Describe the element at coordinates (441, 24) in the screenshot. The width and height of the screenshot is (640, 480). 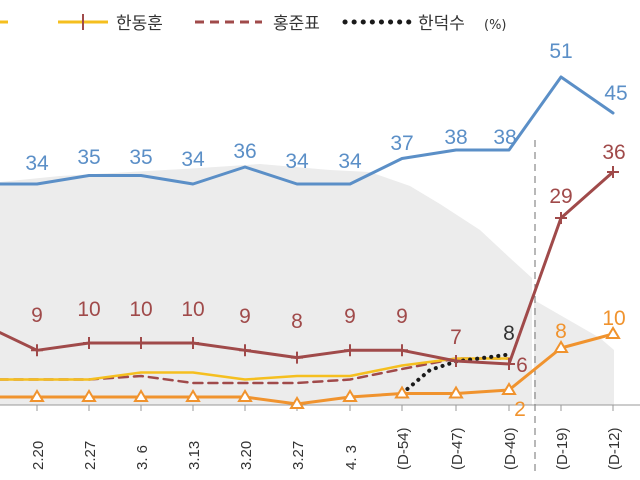
I see `legend-label-han: 한덕수` at that location.